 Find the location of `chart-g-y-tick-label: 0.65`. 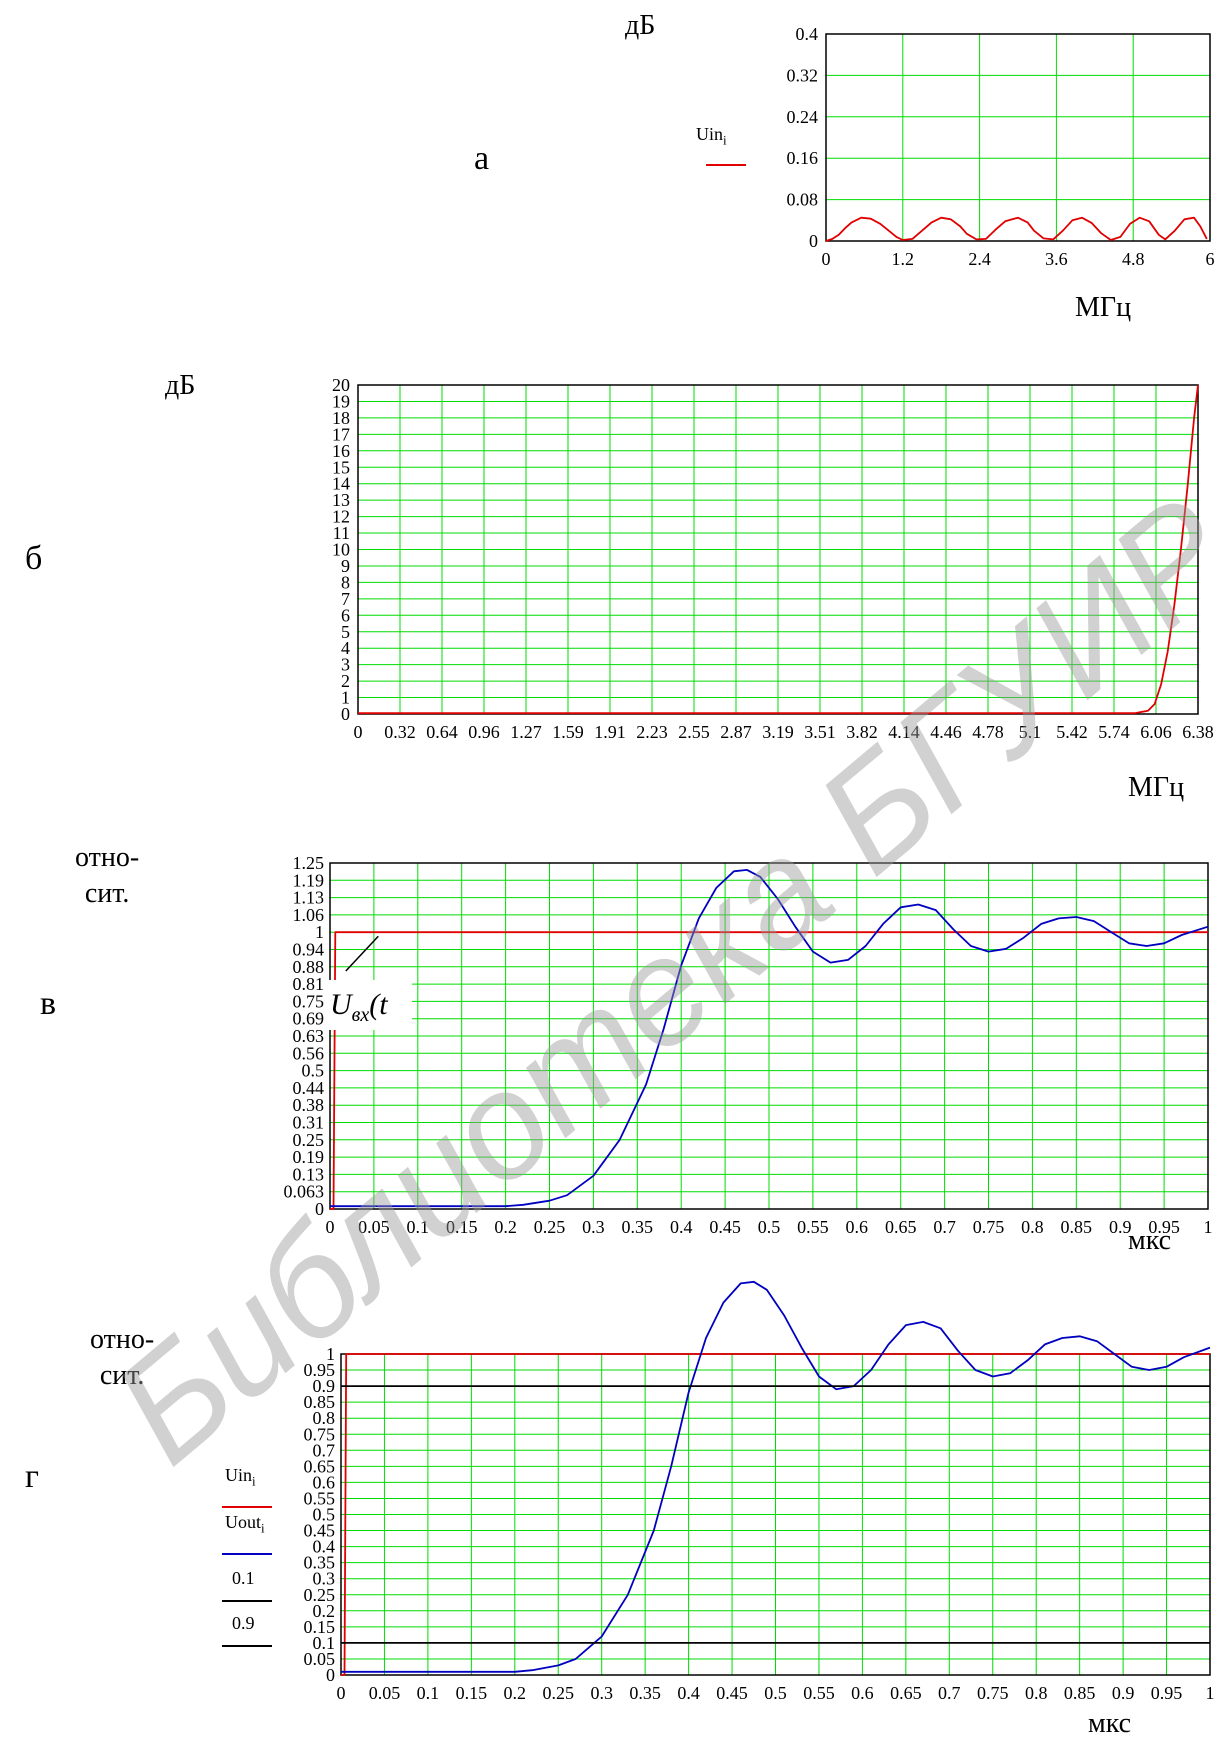

chart-g-y-tick-label: 0.65 is located at coordinates (320, 1466).